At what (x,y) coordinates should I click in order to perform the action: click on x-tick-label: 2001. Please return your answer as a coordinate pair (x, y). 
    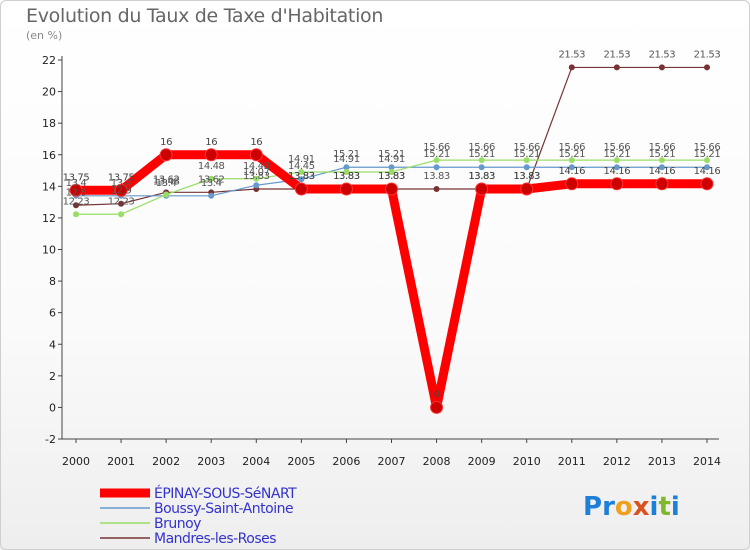
    Looking at the image, I should click on (121, 461).